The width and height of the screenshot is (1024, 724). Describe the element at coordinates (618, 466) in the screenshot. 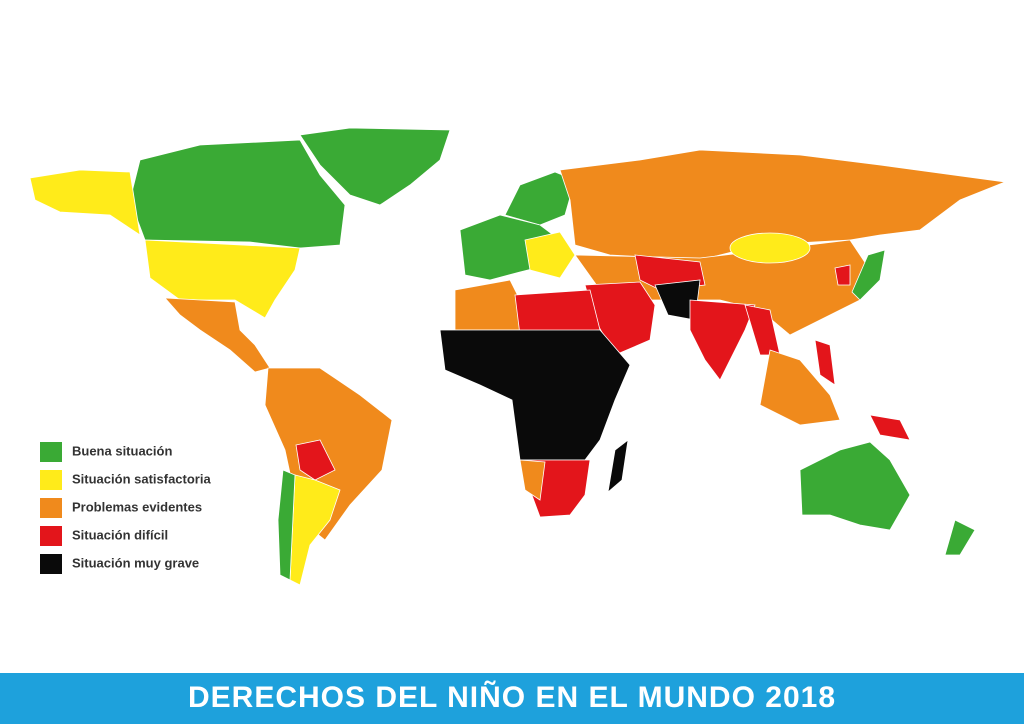

I see `madagascar` at that location.